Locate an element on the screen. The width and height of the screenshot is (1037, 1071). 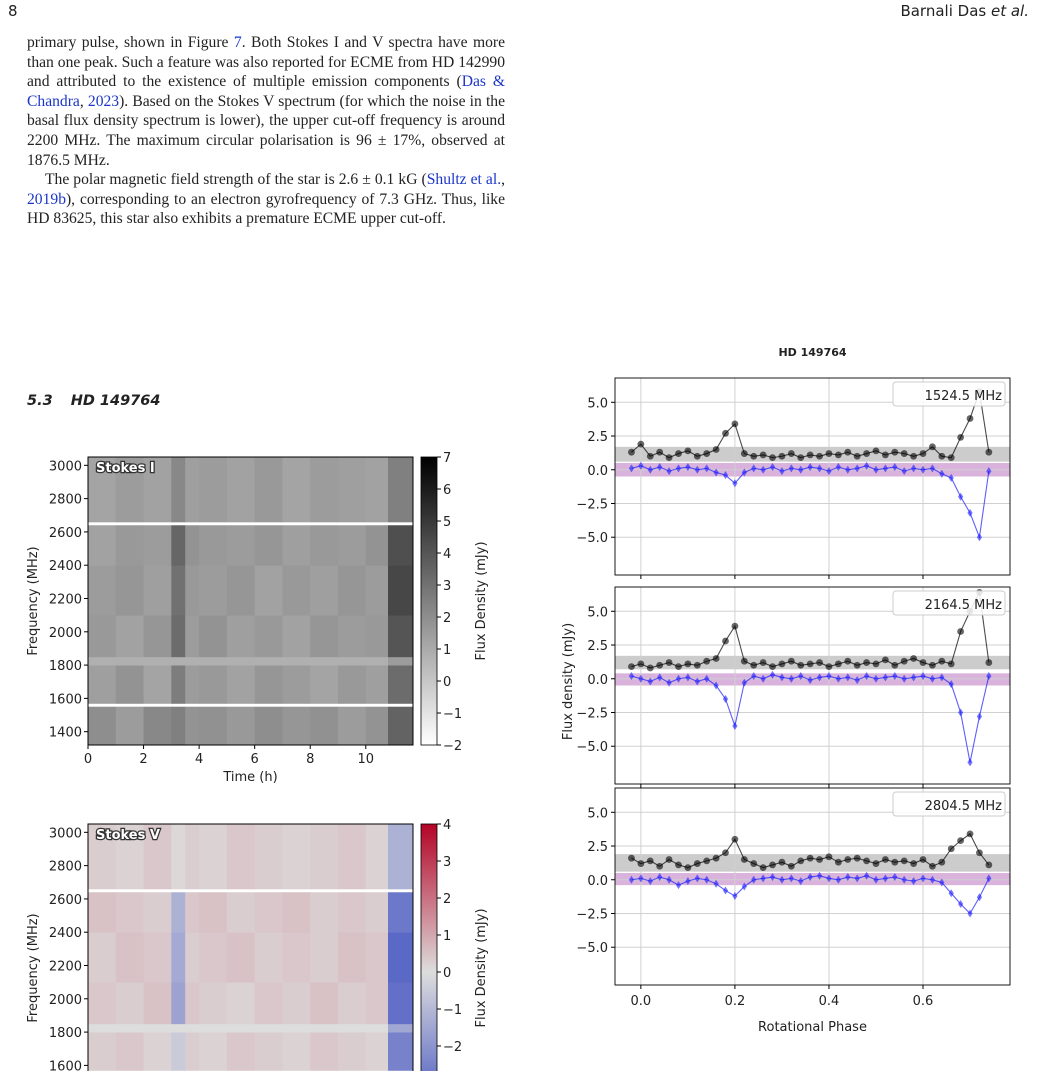
y-tick-label: 0.0 is located at coordinates (597, 881).